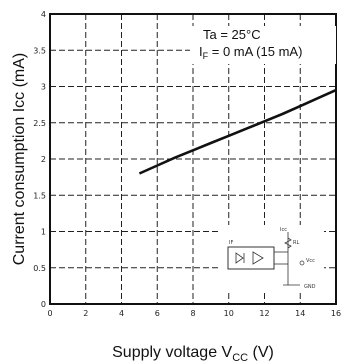  Describe the element at coordinates (43, 304) in the screenshot. I see `y-tick-label: 0` at that location.